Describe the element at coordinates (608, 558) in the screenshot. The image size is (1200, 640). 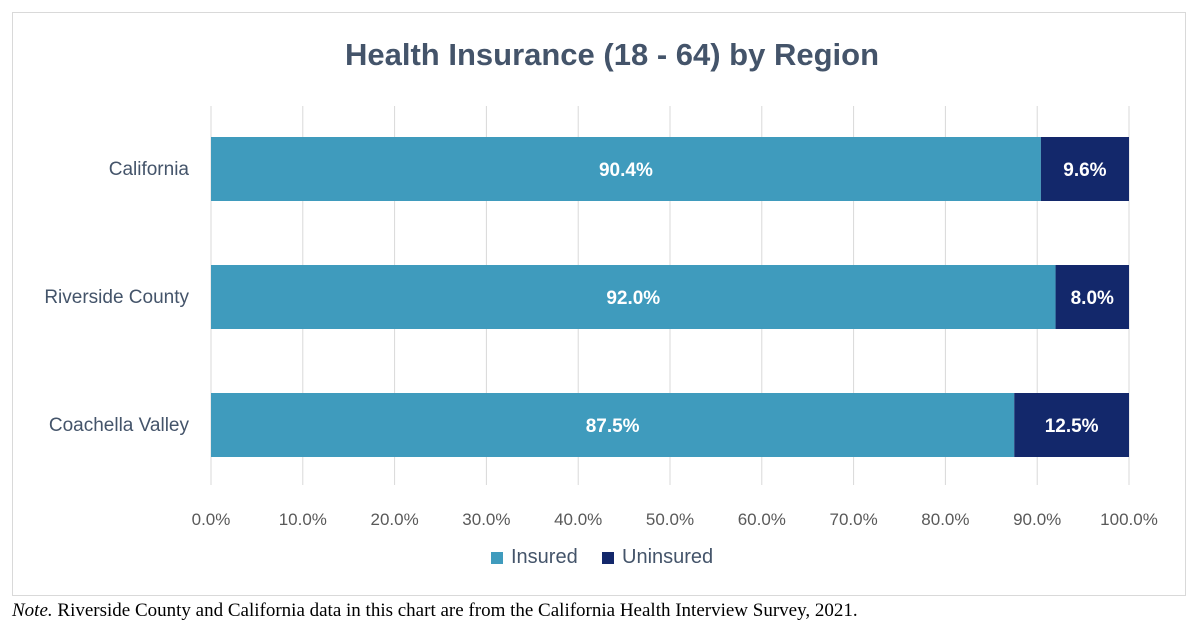
I see `legend-swatch-uninsured` at that location.